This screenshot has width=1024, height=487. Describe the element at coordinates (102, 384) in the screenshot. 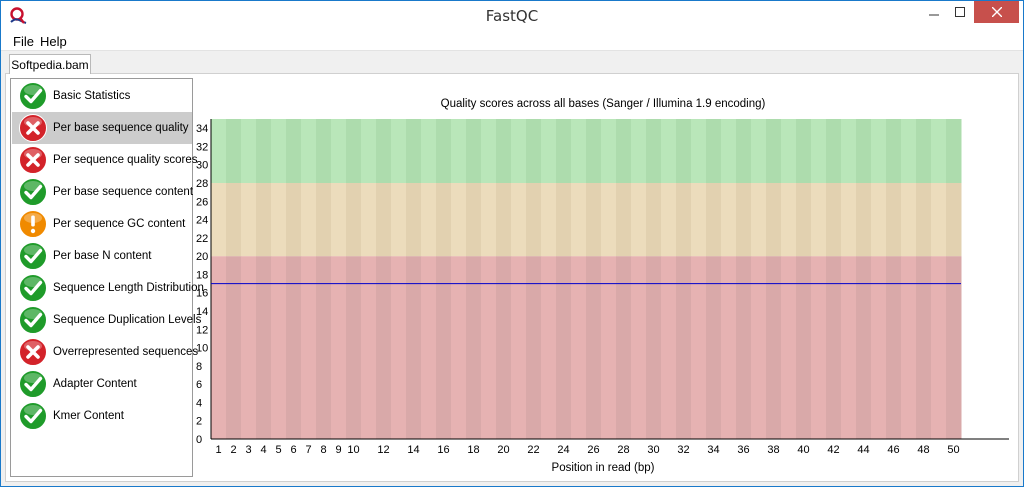

I see `module-item: Adapter Content` at that location.